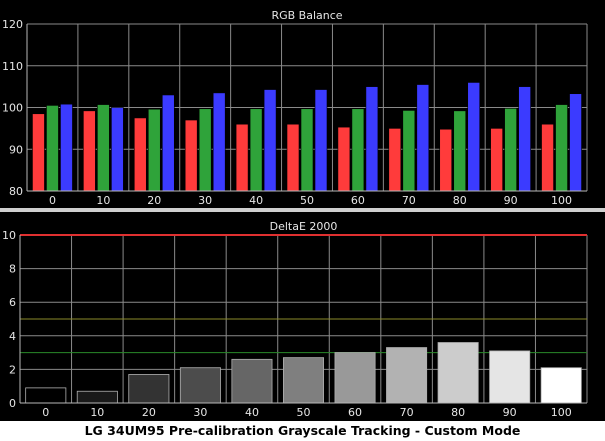 This screenshot has width=605, height=441. I want to click on panel-separator, so click(302, 210).